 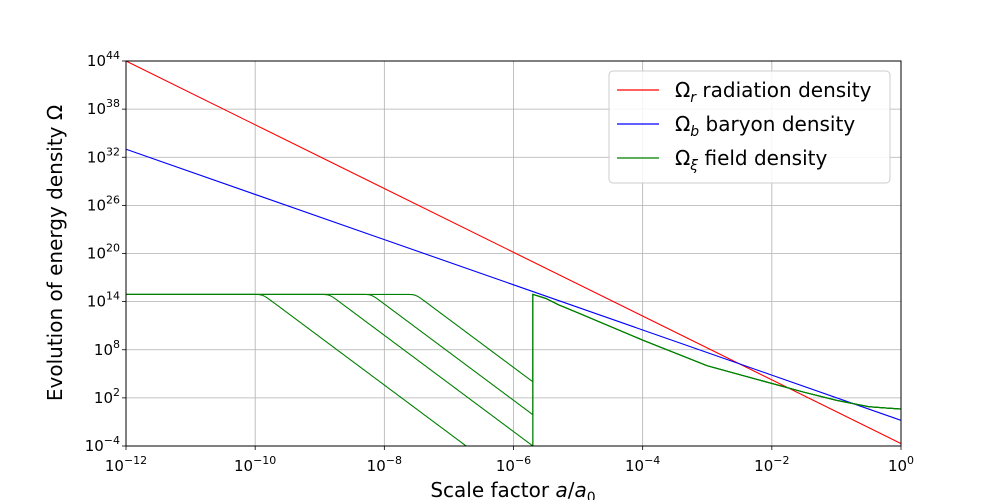 What do you see at coordinates (103, 203) in the screenshot?
I see `y-tick-label: 1026` at bounding box center [103, 203].